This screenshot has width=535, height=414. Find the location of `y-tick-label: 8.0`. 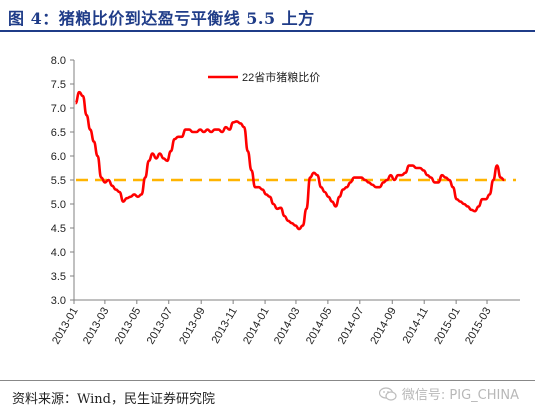

y-tick-label: 8.0 is located at coordinates (58, 61).